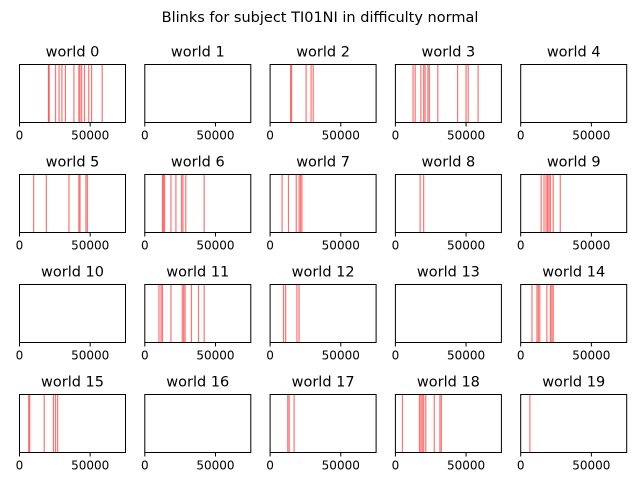 This screenshot has height=480, width=640. I want to click on subplot-2: world 2 0 50000, so click(321, 94).